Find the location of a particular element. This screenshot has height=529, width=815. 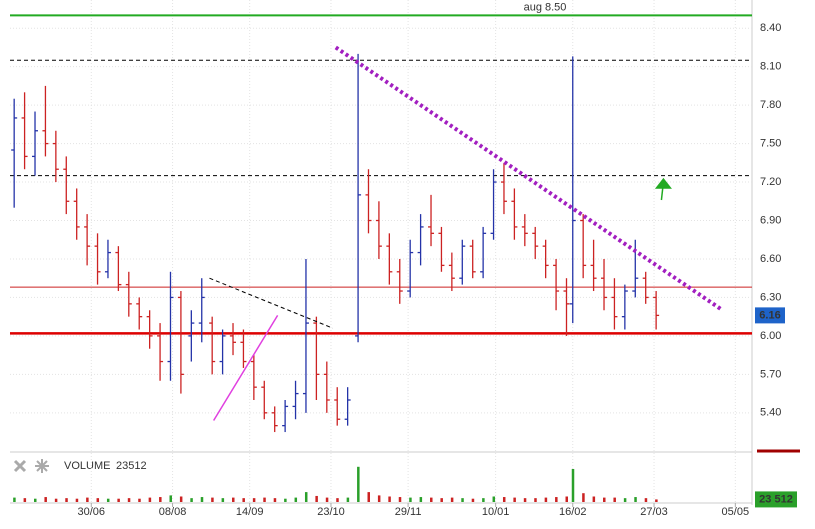

y-tick-label: 7.50 is located at coordinates (770, 143).